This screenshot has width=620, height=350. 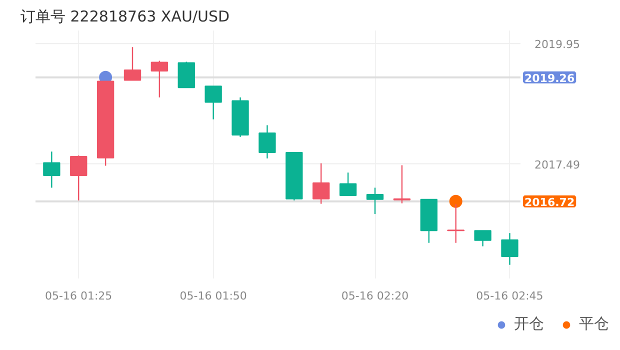 What do you see at coordinates (375, 296) in the screenshot?
I see `x-tick-label: 05-16 02:20` at bounding box center [375, 296].